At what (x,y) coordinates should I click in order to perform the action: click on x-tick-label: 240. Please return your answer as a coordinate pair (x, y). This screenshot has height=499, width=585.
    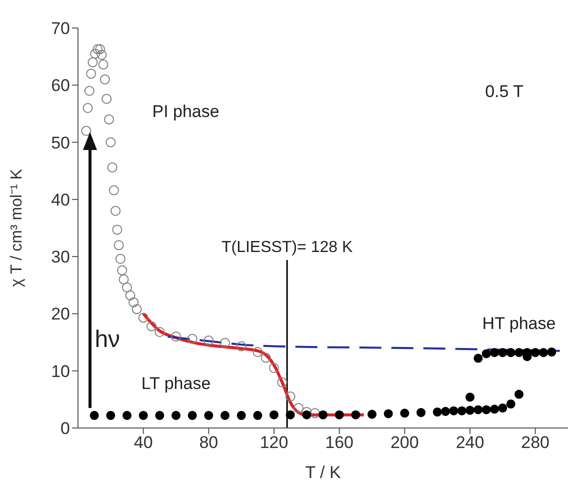
    Looking at the image, I should click on (470, 442).